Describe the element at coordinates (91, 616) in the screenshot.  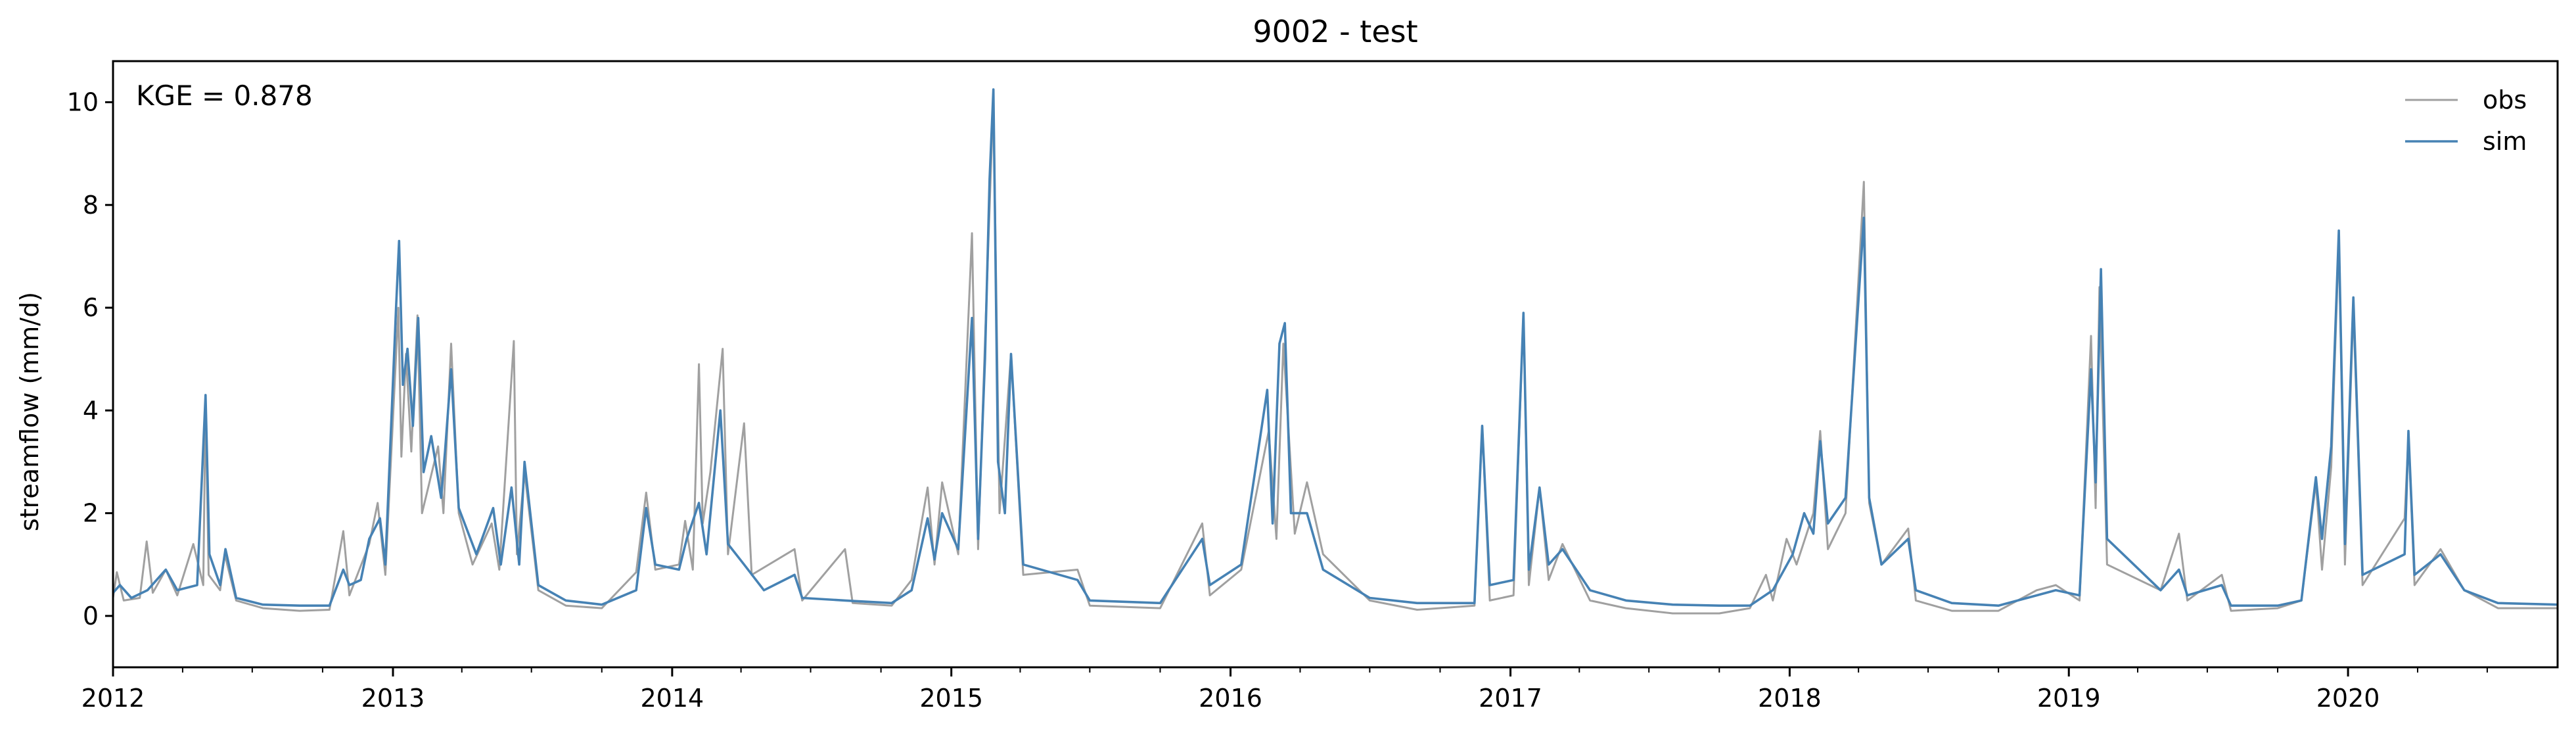
I see `y-tick-label: 0` at that location.